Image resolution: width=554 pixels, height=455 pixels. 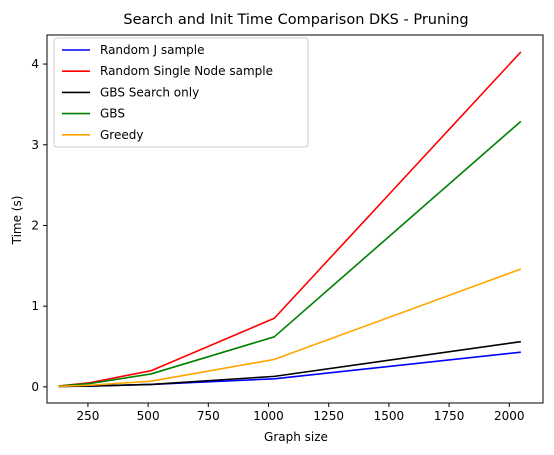 What do you see at coordinates (35, 225) in the screenshot?
I see `y-tick-label: 2` at bounding box center [35, 225].